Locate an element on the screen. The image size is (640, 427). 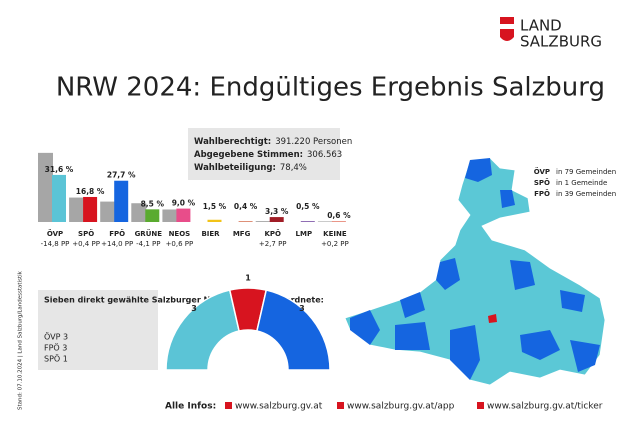
stat-label: Abgegebene Stimmen: is located at coordinates (248, 155).